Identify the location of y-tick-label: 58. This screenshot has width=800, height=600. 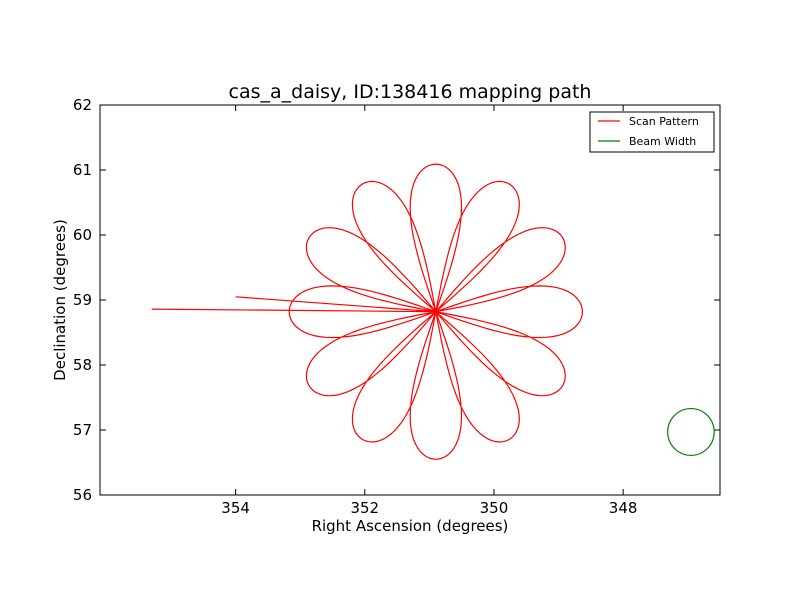
(82, 365).